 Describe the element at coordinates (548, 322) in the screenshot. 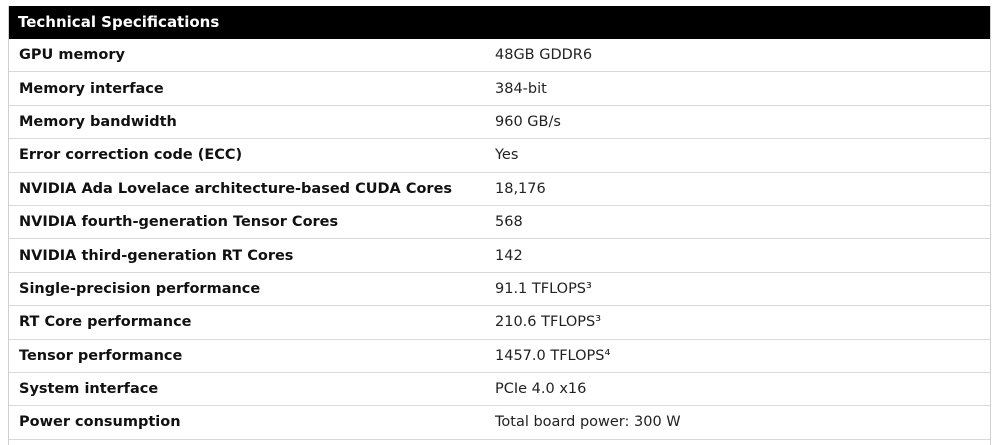

I see `spec-value: 210.6 TFLOPS³` at that location.